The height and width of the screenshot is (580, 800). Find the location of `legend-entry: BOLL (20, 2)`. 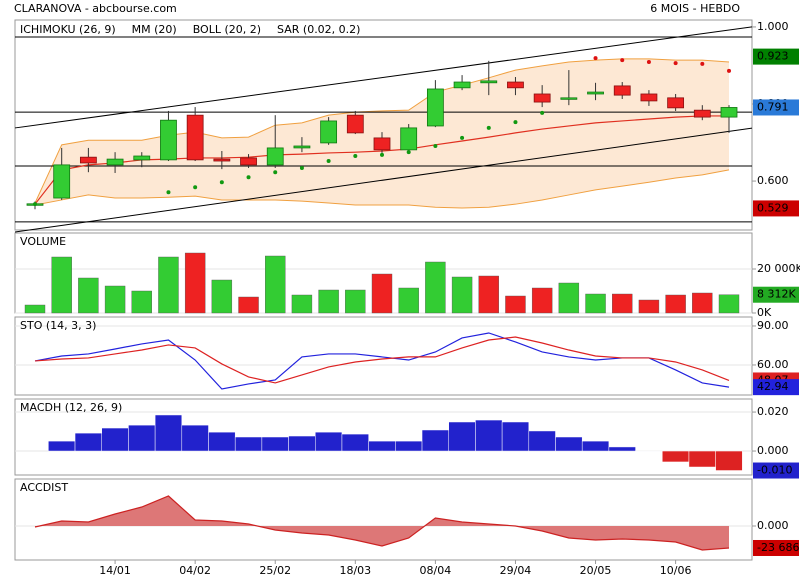

legend-entry: BOLL (20, 2) is located at coordinates (227, 29).